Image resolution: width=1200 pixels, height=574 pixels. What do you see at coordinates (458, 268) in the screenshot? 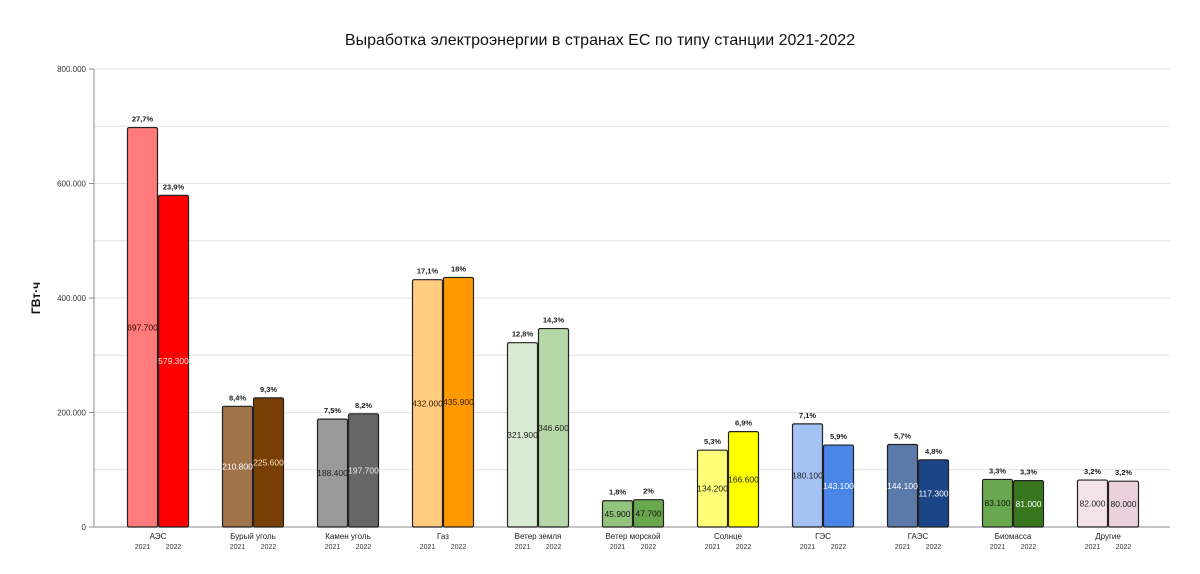
I see `share-label: 18%` at bounding box center [458, 268].